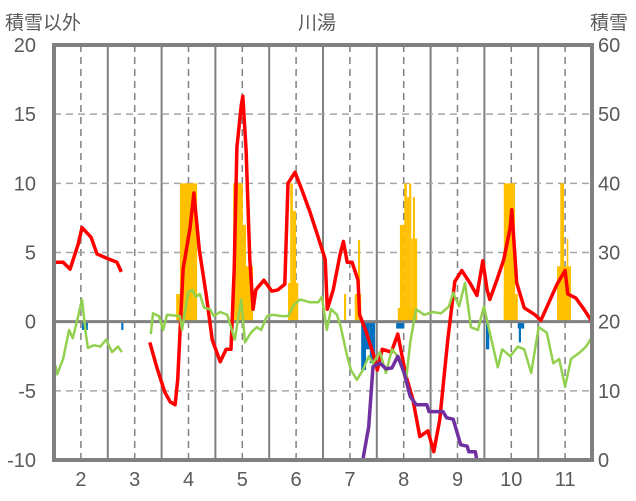 The image size is (636, 501). Describe the element at coordinates (30, 254) in the screenshot. I see `y-left-tick-label: 5` at that location.